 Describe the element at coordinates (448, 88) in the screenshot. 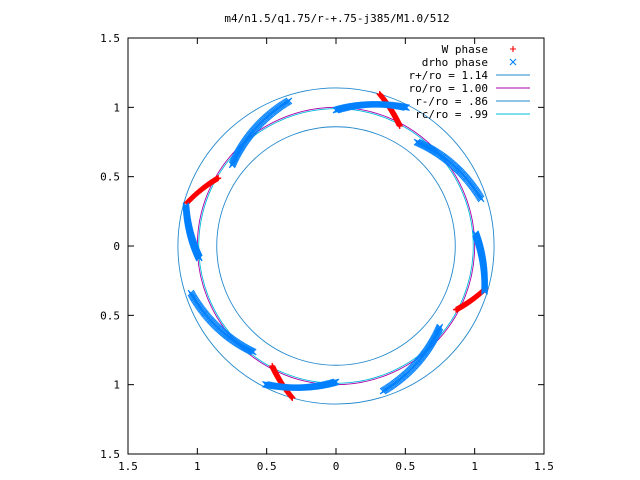

I see `legend-label: ro/ro = 1.00` at that location.